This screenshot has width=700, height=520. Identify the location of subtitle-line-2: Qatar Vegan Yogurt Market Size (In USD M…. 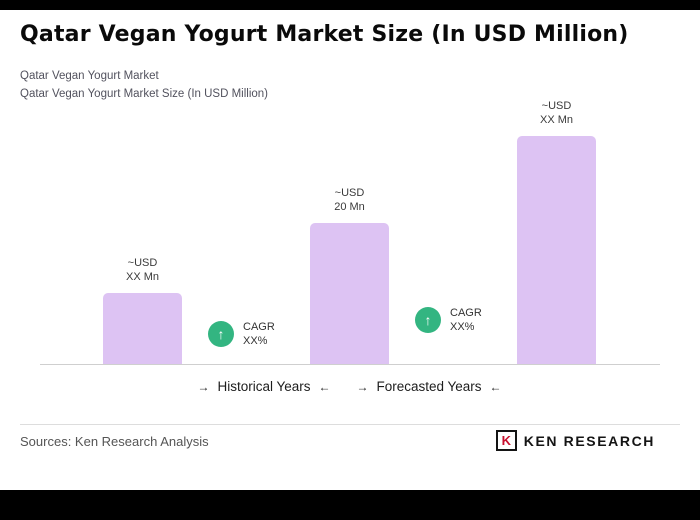
(144, 94).